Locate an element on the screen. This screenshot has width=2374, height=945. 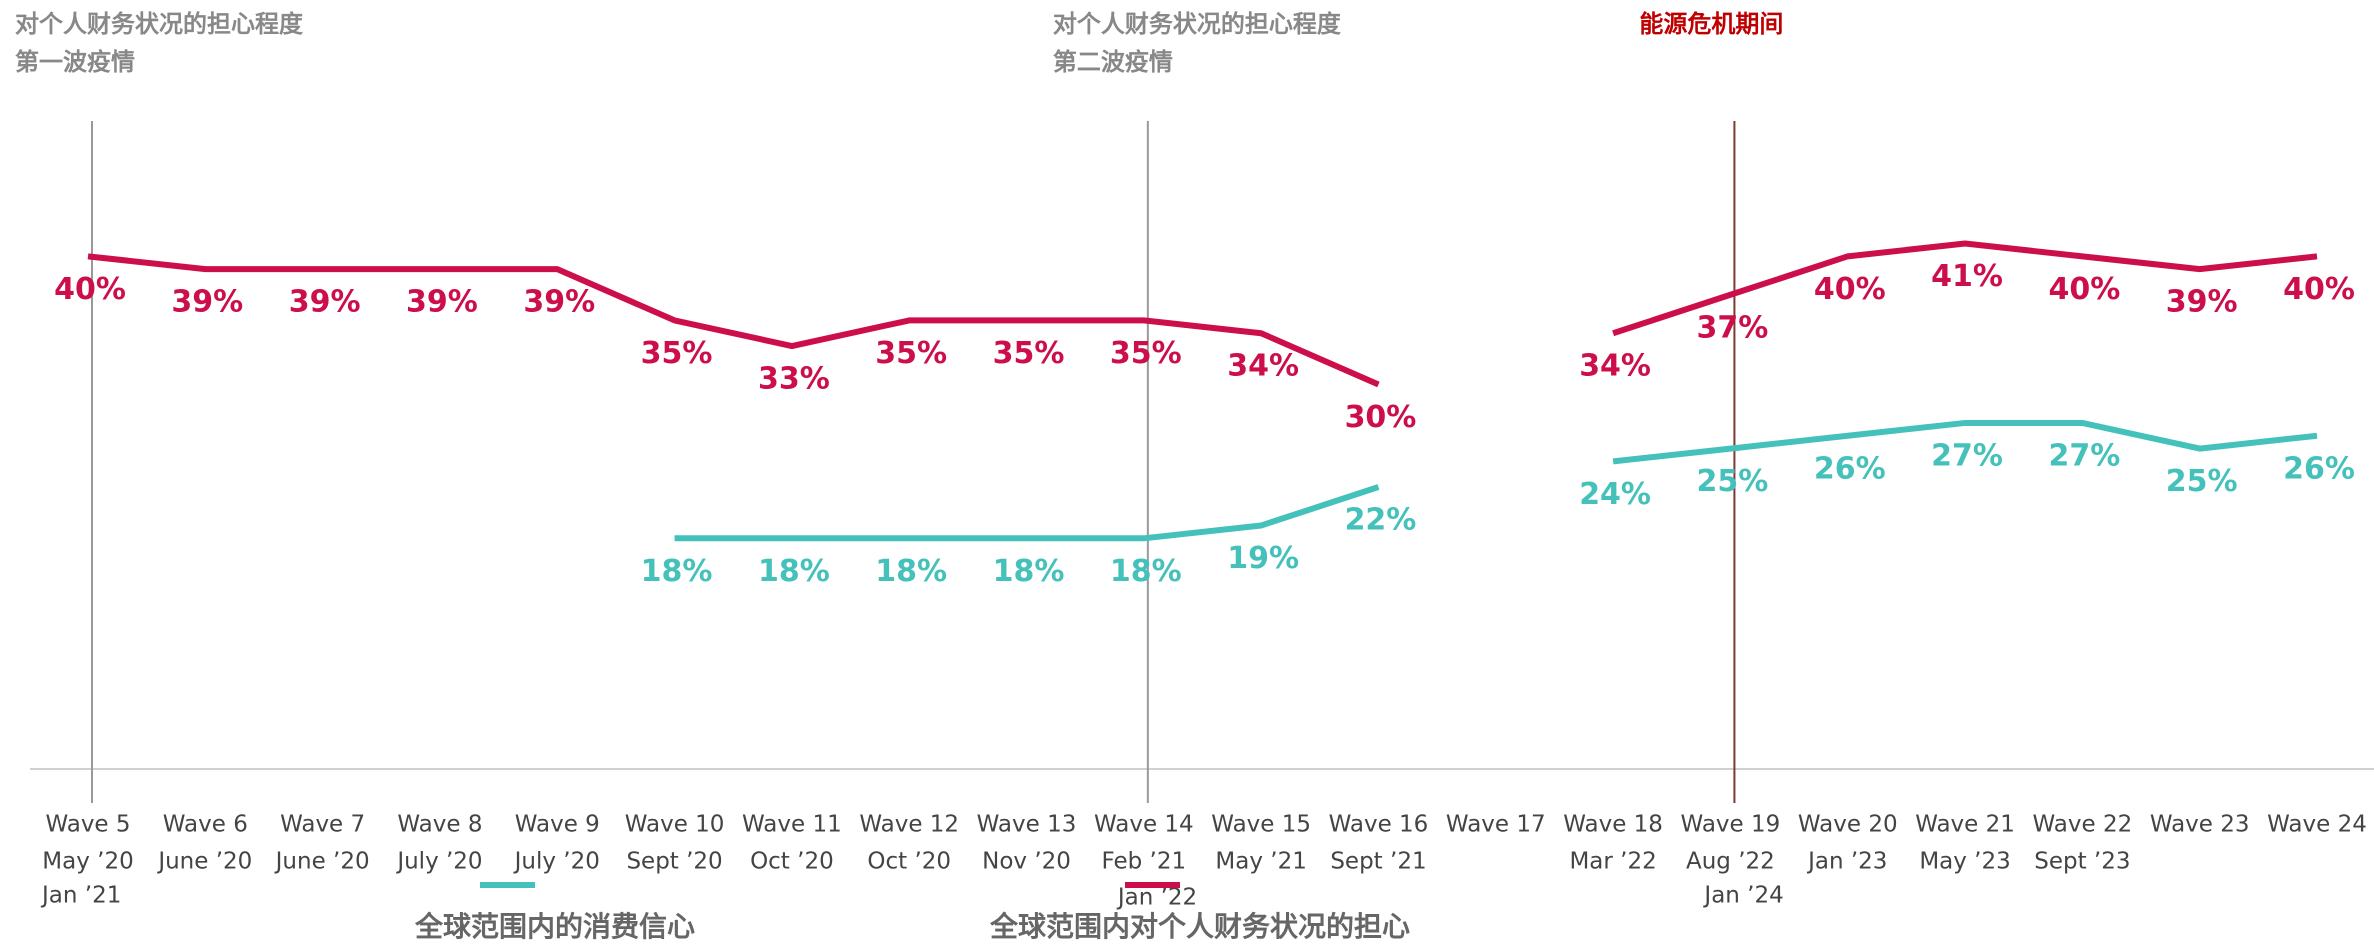
x-tick-date: Feb ’21 is located at coordinates (1144, 862).